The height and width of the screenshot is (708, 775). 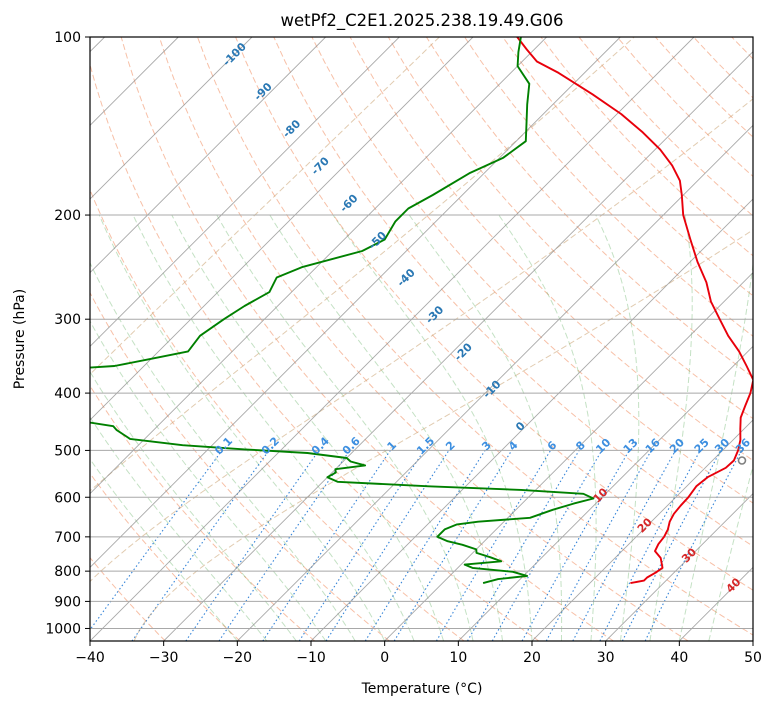 I want to click on y-tick-label: 200, so click(x=67, y=216).